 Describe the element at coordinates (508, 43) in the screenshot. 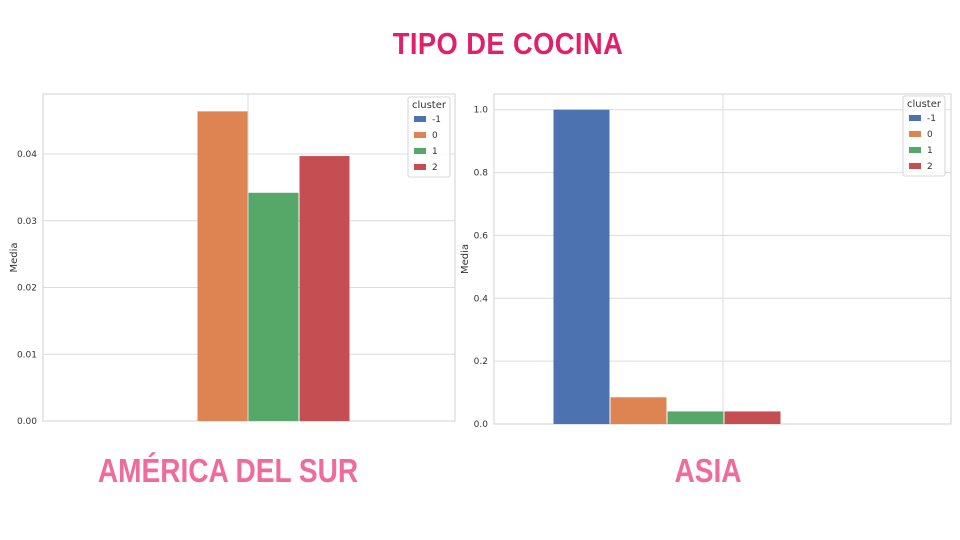

I see `page-title: TIPO DE COCINA` at that location.